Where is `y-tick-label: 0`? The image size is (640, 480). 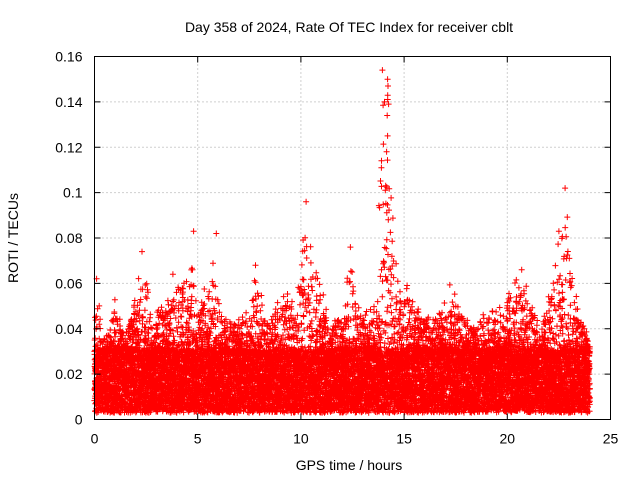
y-tick-label: 0 is located at coordinates (79, 420).